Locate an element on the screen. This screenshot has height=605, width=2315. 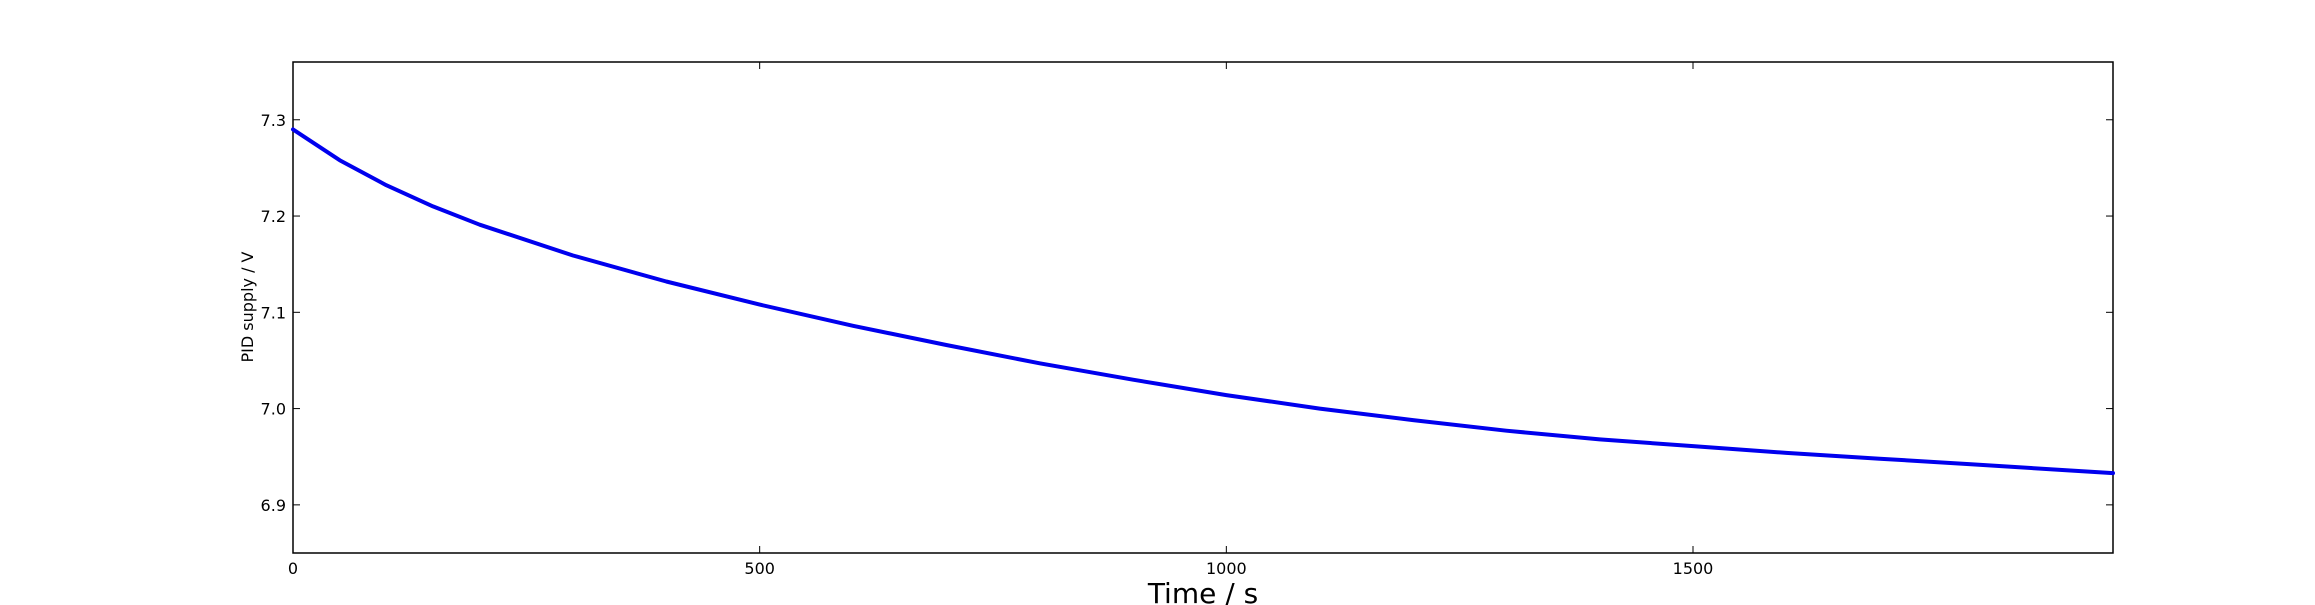
y-axis-label: PID supply / V is located at coordinates (247, 306).